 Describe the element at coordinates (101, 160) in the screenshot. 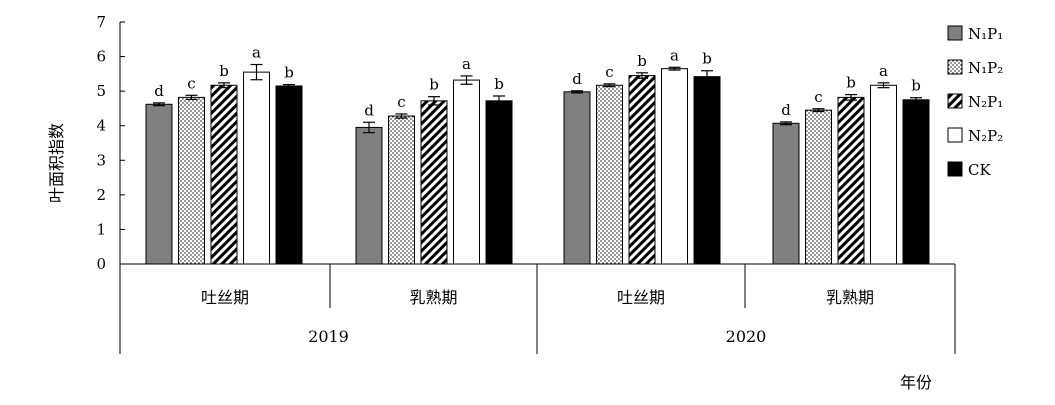

I see `y-tick-label: 3` at that location.